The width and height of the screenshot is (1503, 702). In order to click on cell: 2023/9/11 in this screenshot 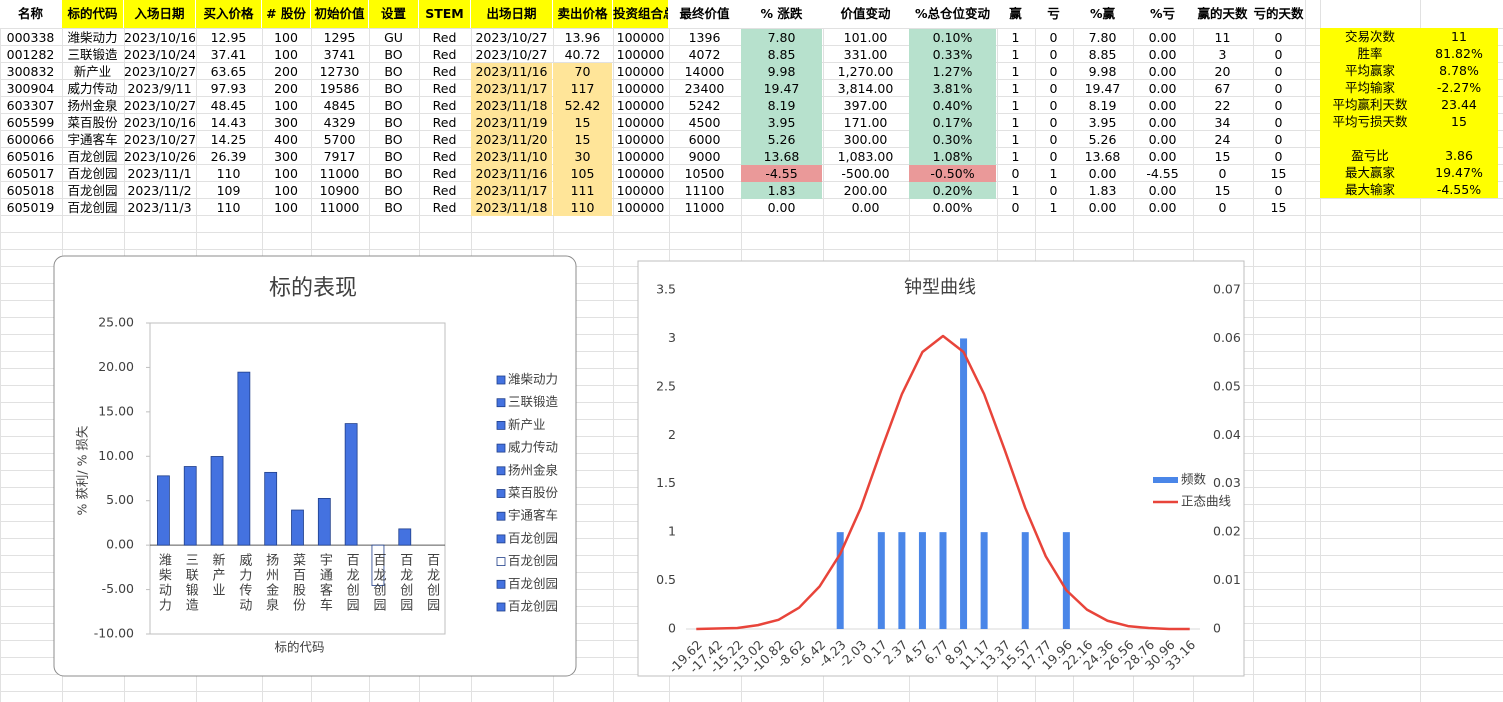, I will do `click(159, 88)`.